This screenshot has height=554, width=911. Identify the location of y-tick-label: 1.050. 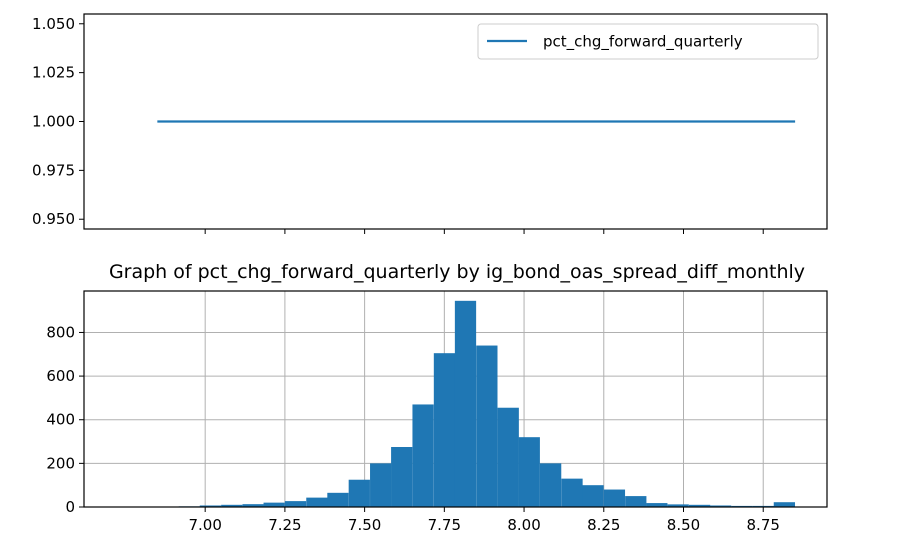
(53, 24).